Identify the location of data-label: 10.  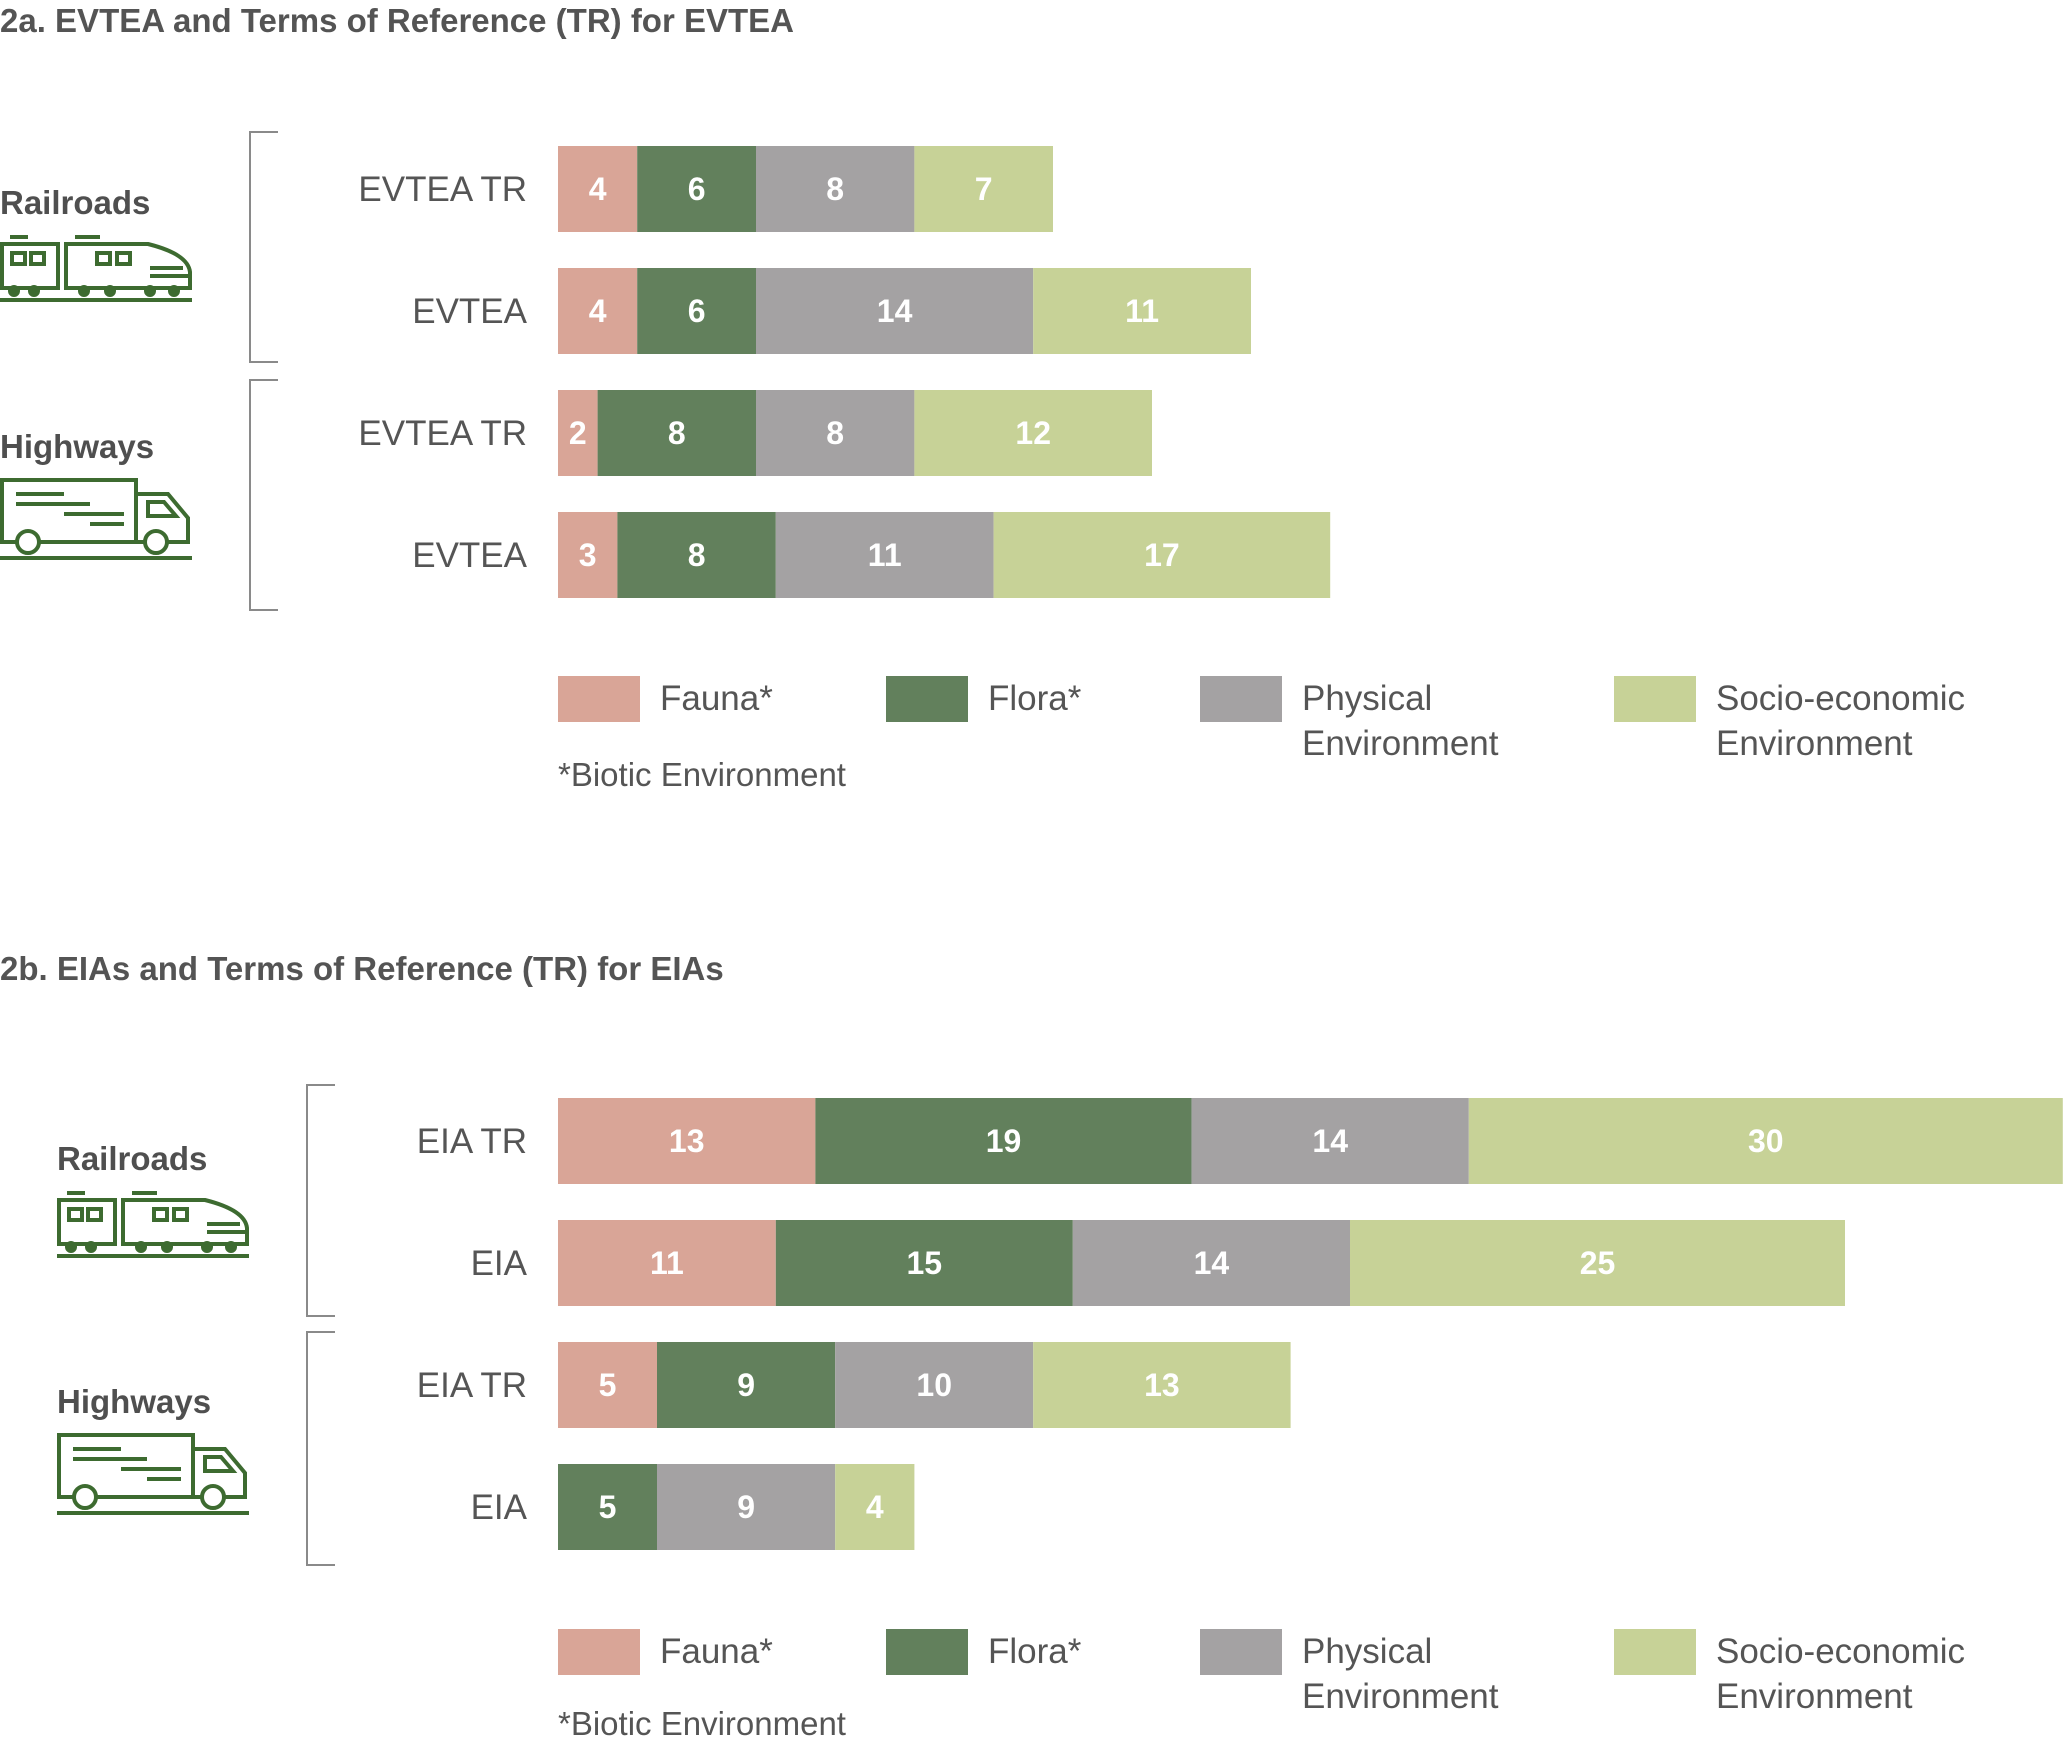
(934, 1385).